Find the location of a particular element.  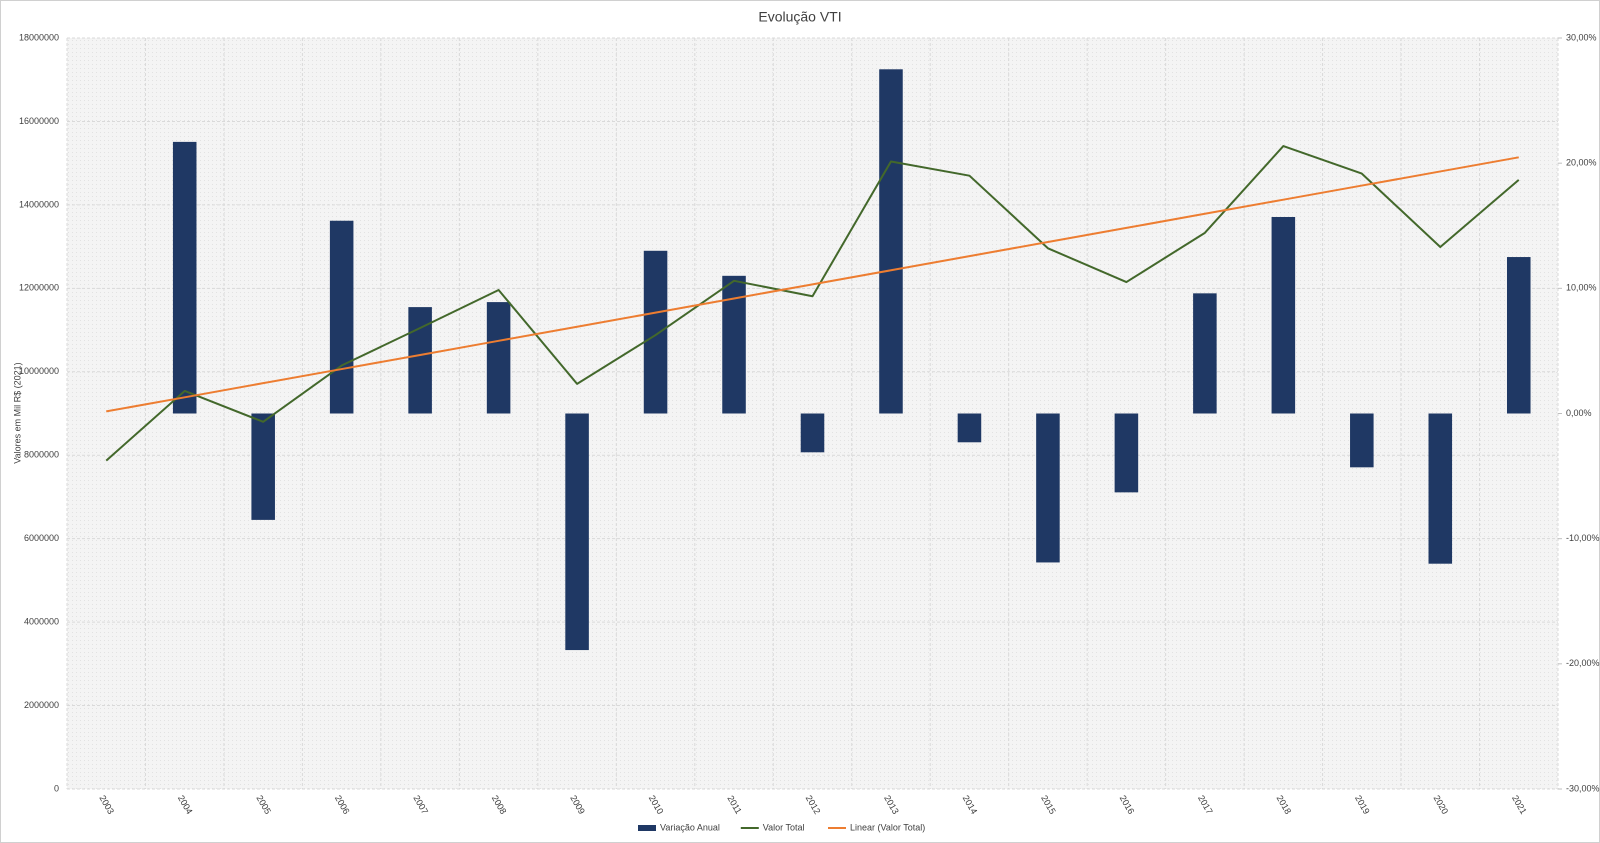

y2-tick-label: -20,00% is located at coordinates (1583, 663).